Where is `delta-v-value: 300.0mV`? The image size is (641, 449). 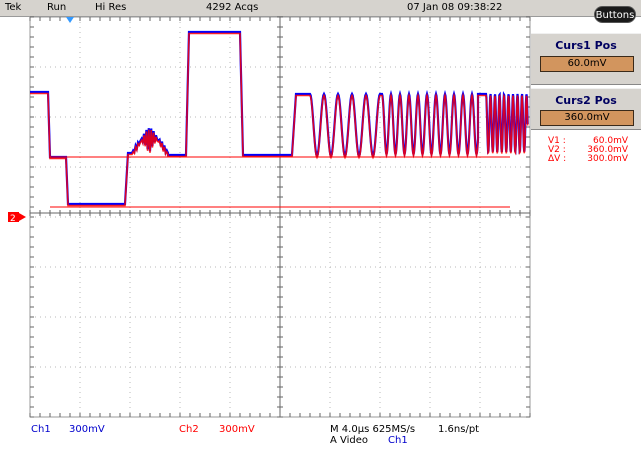
delta-v-value: 300.0mV is located at coordinates (607, 159).